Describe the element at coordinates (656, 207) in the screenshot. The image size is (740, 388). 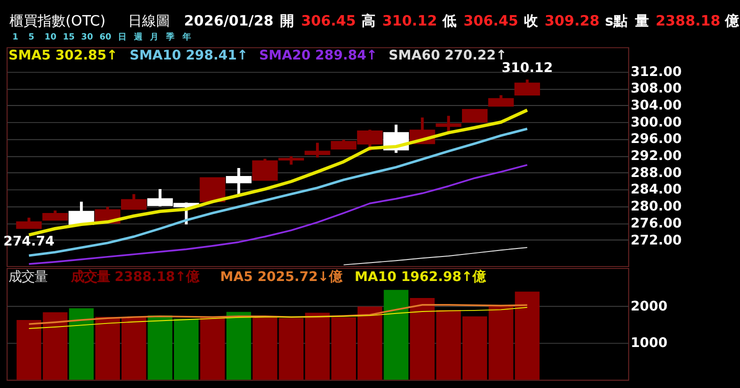
I see `y-tick-label: 280.00` at that location.